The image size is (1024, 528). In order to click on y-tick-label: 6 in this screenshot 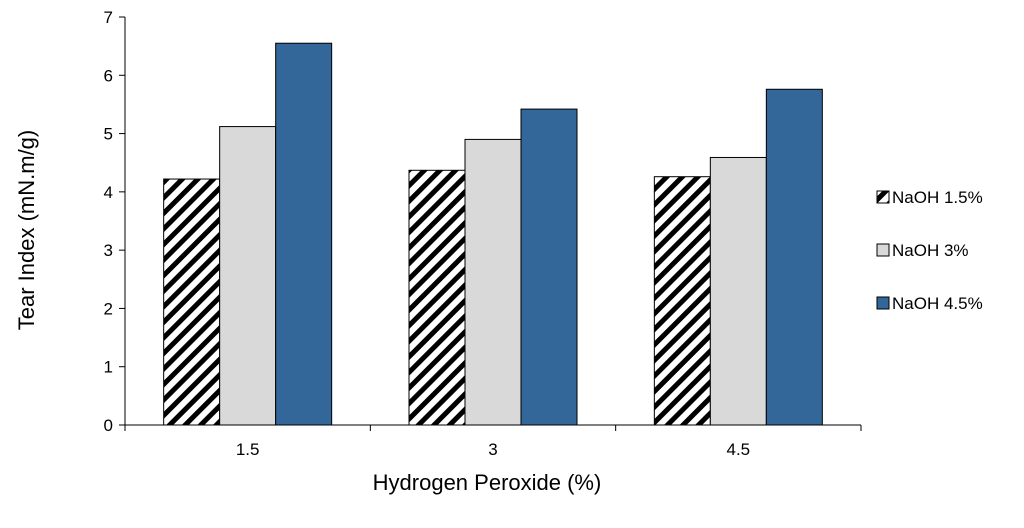, I will do `click(108, 75)`.